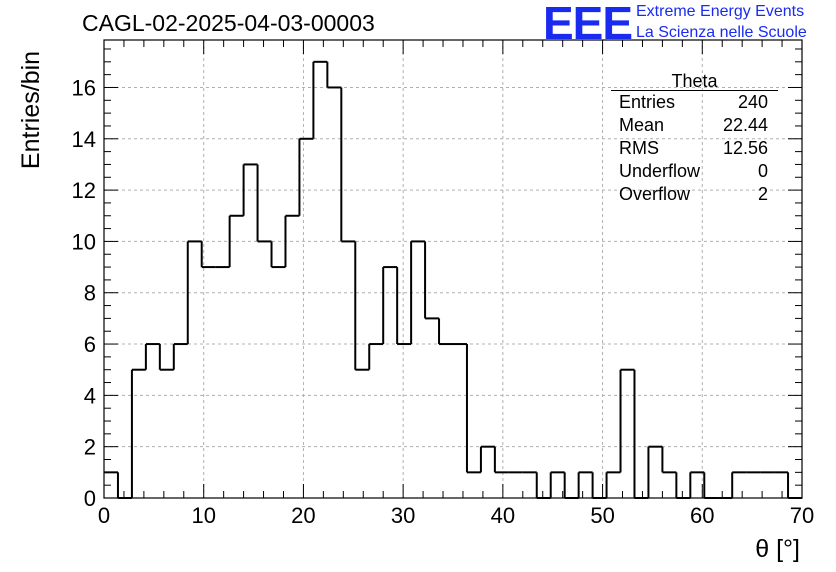 This screenshot has height=572, width=836. Describe the element at coordinates (694, 80) in the screenshot. I see `stats-box-title: Theta` at that location.